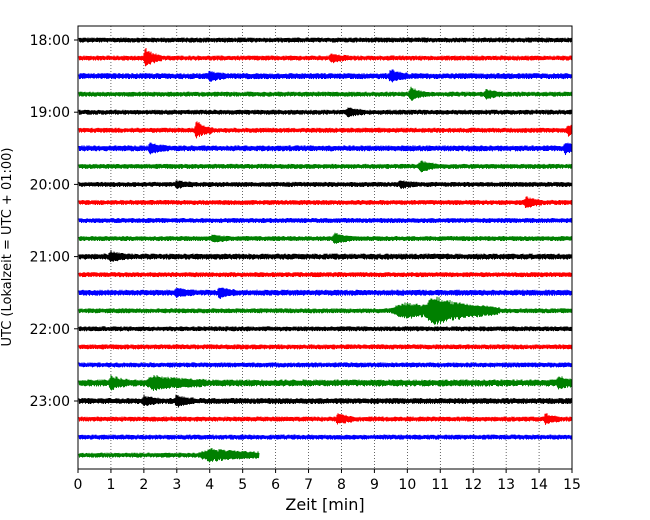 Image resolution: width=650 pixels, height=520 pixels. Describe the element at coordinates (50, 41) in the screenshot. I see `y-tick-label: 18:00` at that location.